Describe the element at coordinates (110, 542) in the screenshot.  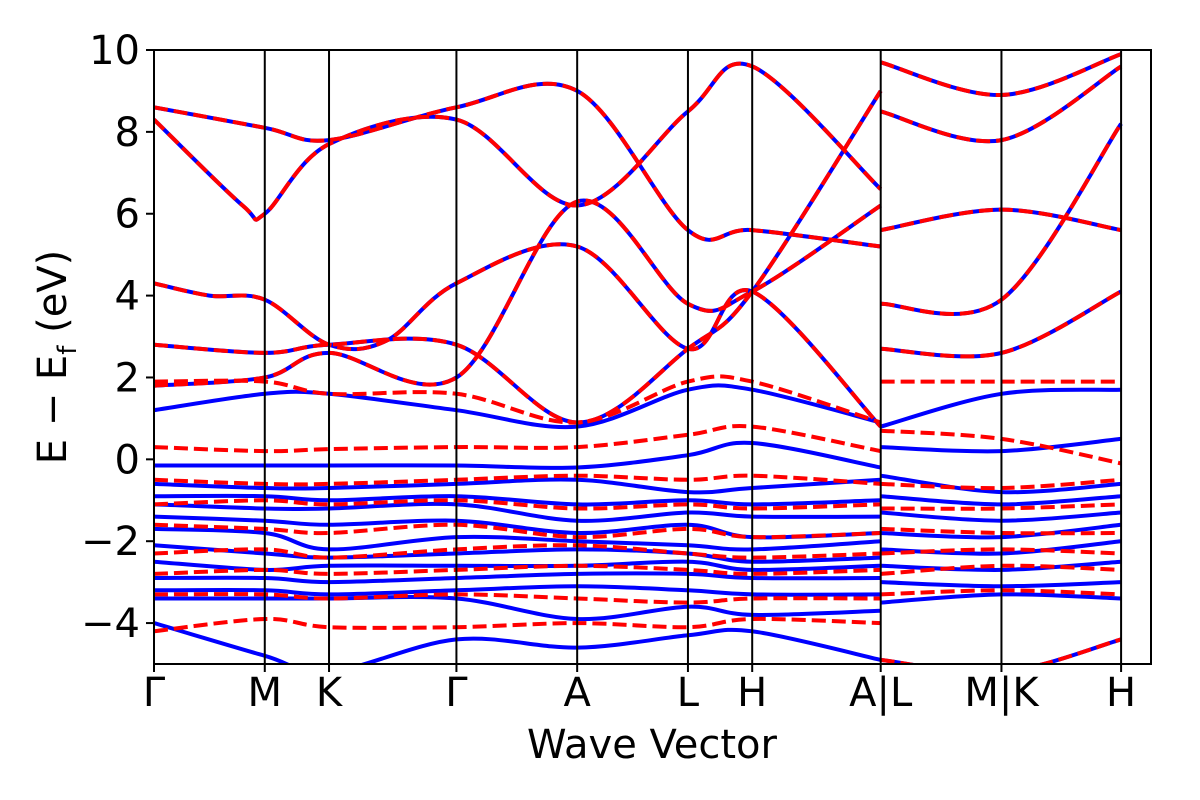
I see `y-tick-label: −2` at that location.